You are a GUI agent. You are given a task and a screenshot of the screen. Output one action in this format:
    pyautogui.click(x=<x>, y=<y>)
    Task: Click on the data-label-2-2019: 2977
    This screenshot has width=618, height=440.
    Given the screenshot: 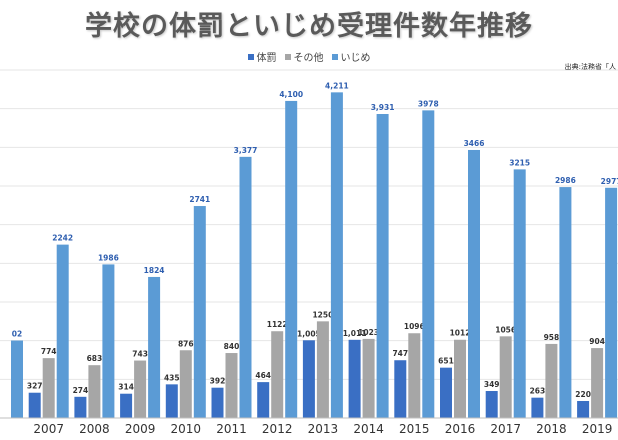 What is the action you would take?
    pyautogui.click(x=609, y=181)
    